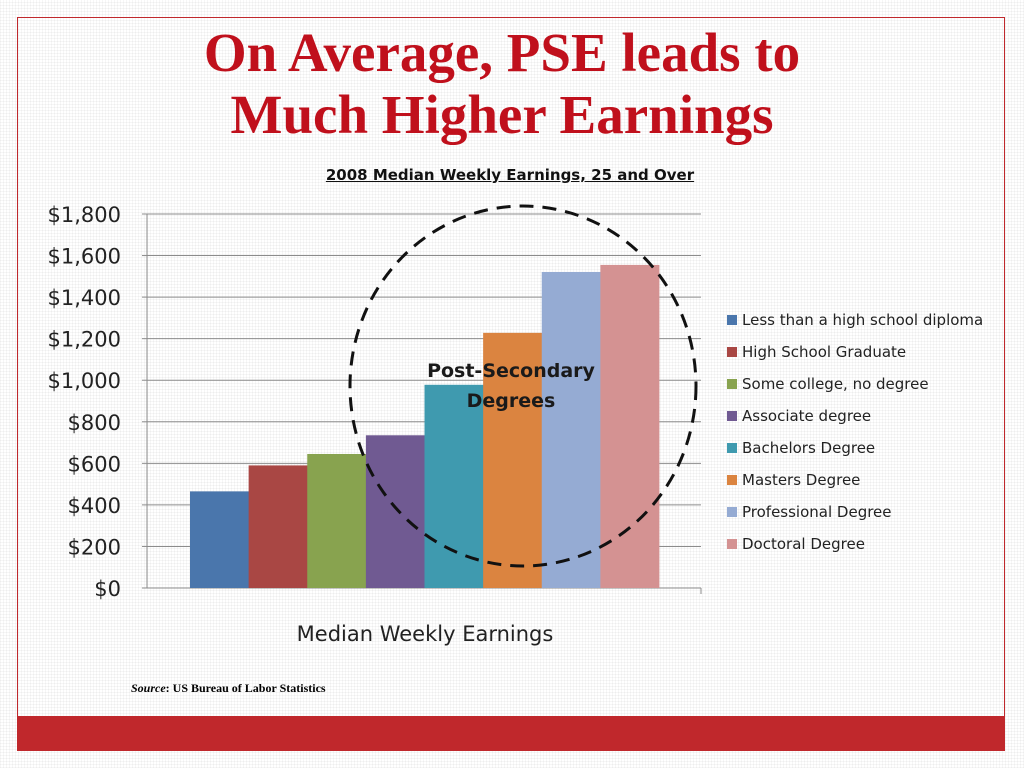 The image size is (1024, 768). Describe the element at coordinates (245, 688) in the screenshot. I see `source-text: : US Bureau of Labor Statistics` at that location.